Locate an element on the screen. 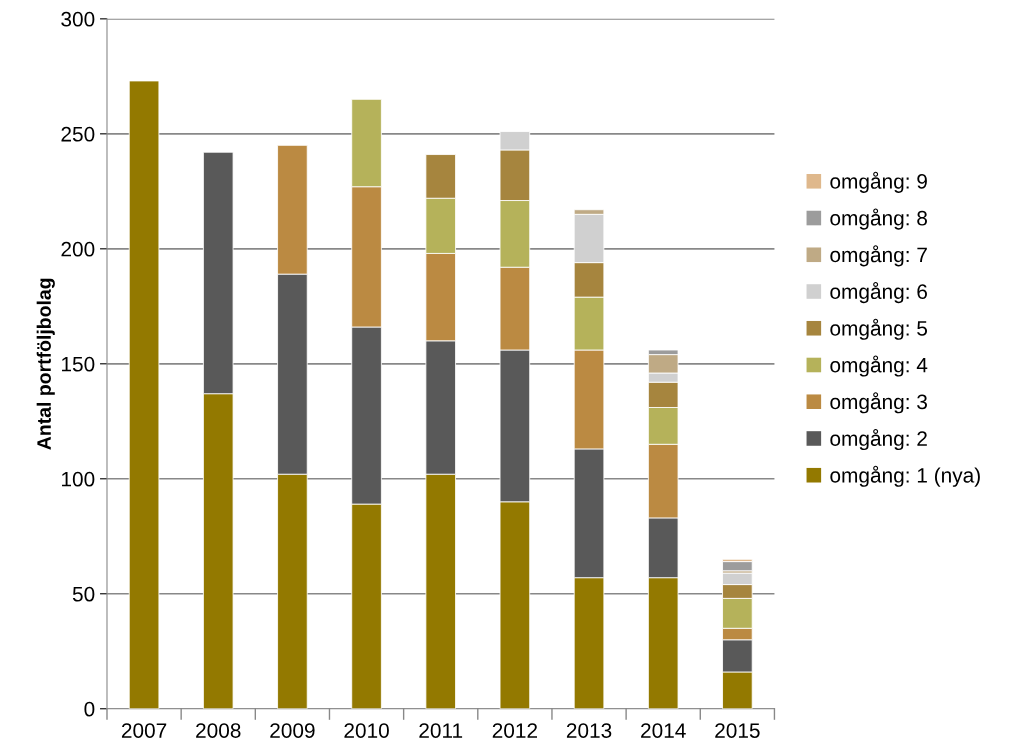 The height and width of the screenshot is (754, 1019). y-tick-label: 0 is located at coordinates (89, 709).